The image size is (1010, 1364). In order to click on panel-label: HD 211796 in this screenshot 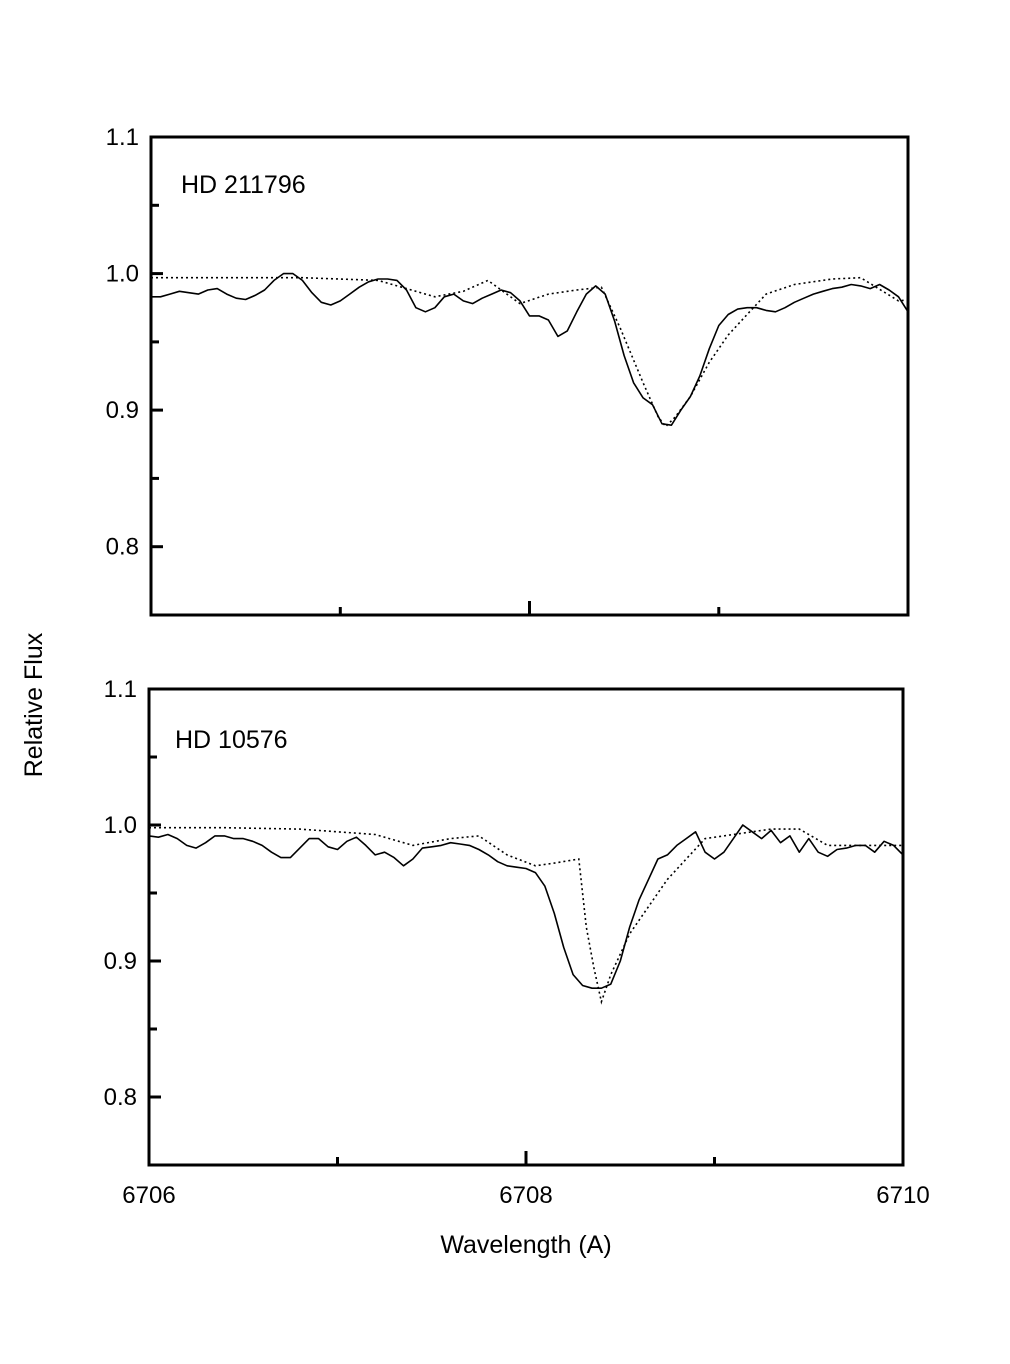, I will do `click(243, 185)`.